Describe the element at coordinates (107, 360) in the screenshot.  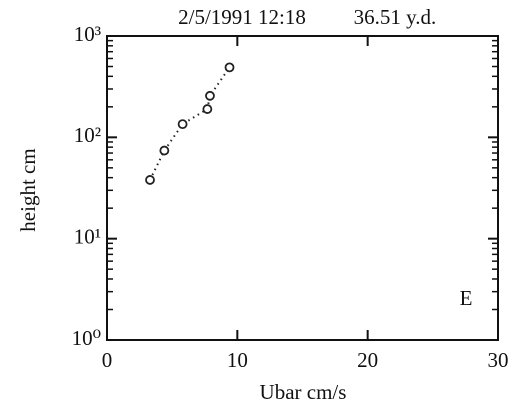
I see `x-tick-label: 0` at that location.